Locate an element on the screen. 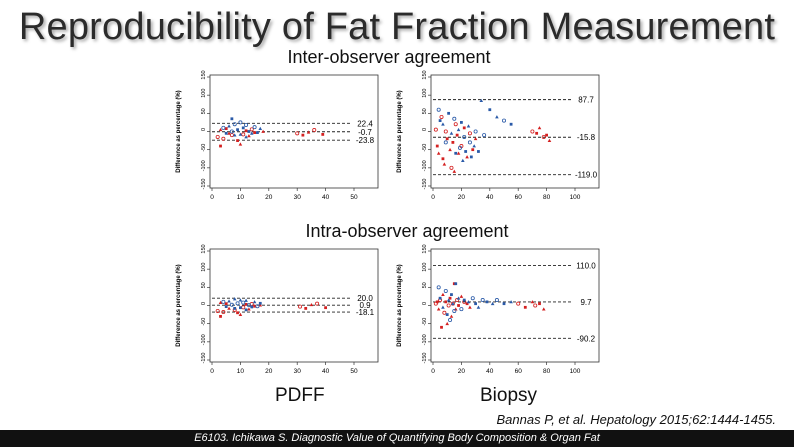 This screenshot has width=794, height=447. x-tick-label: 20 is located at coordinates (462, 371).